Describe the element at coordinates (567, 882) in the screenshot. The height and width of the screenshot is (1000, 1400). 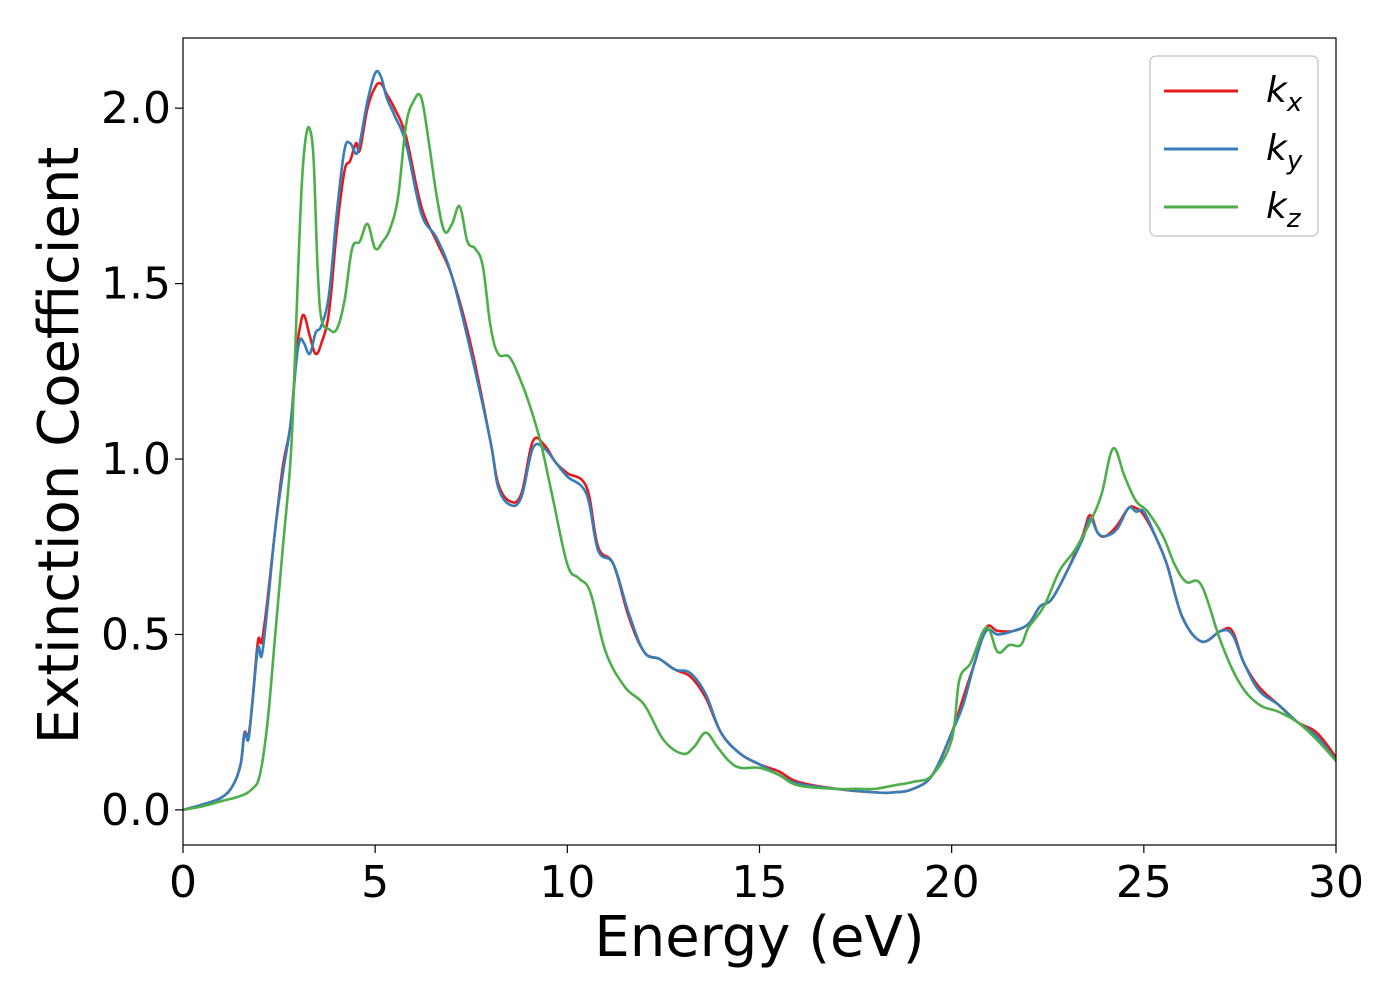
I see `x-tick-label: 10` at that location.